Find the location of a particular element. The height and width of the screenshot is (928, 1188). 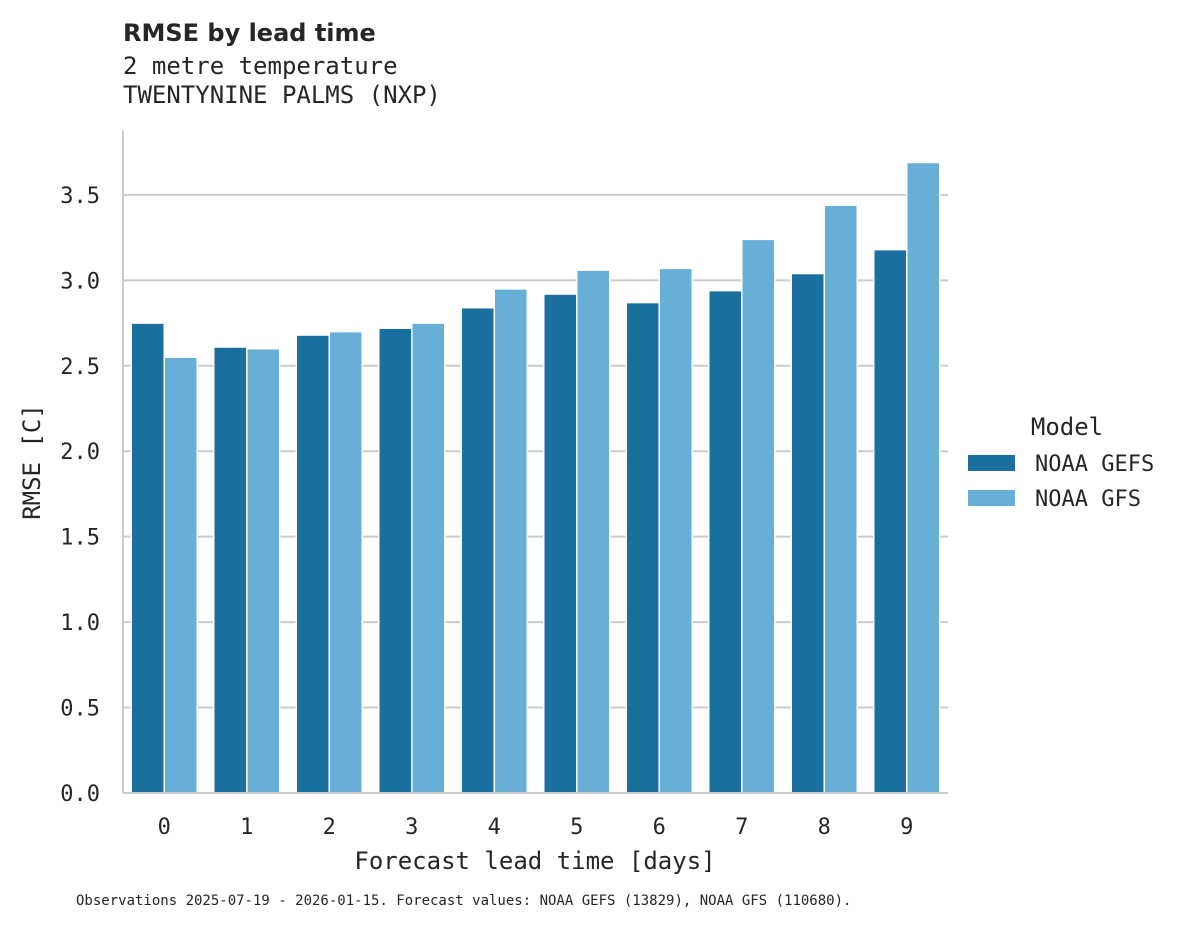

x-tick-label: 2 is located at coordinates (329, 827).